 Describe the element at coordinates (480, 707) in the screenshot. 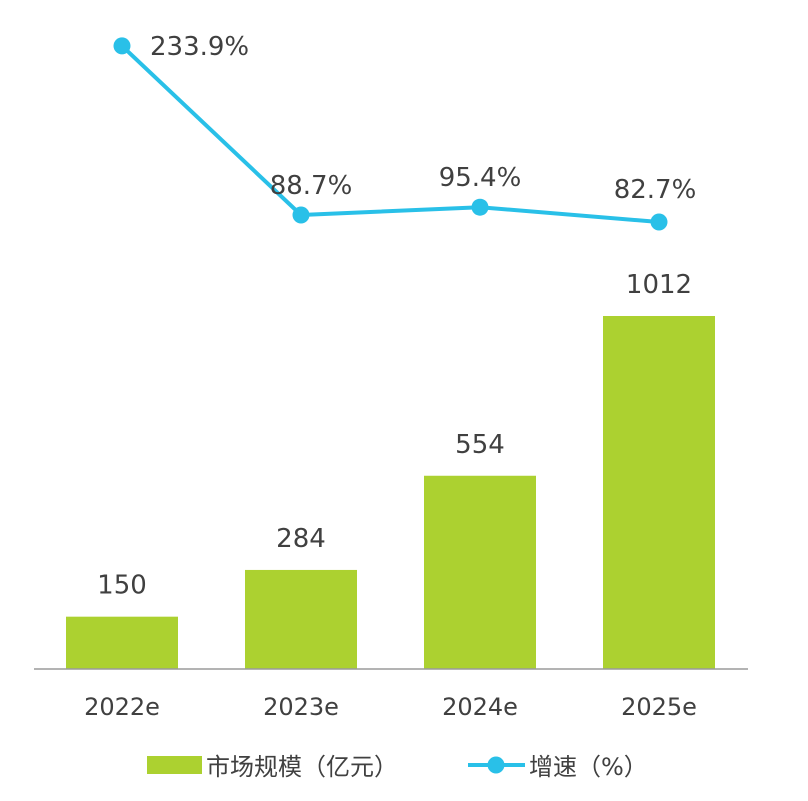

I see `x-tick-2024e: 2024e` at that location.